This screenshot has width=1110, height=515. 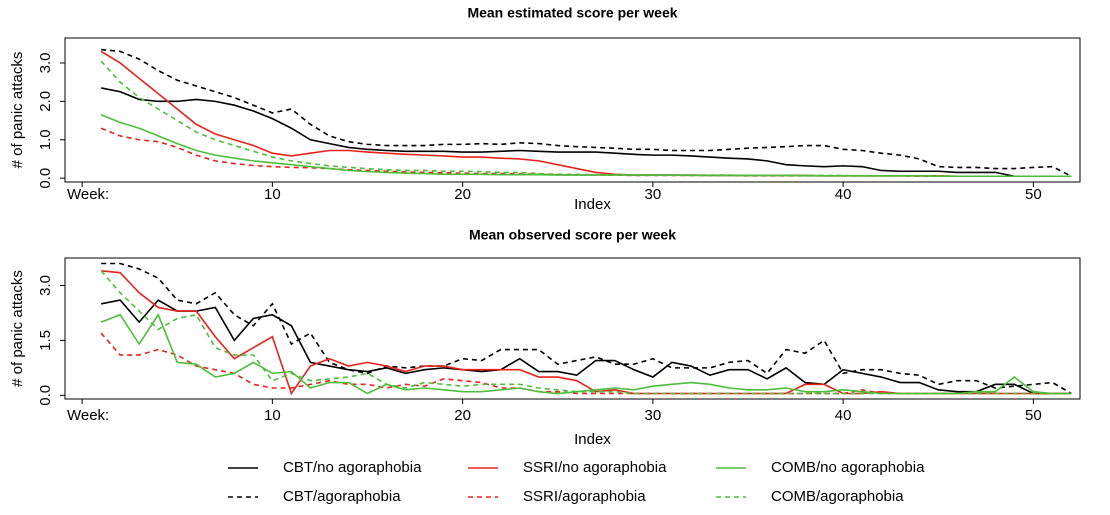 What do you see at coordinates (837, 496) in the screenshot?
I see `legend-label: COMB/agoraphobia` at bounding box center [837, 496].